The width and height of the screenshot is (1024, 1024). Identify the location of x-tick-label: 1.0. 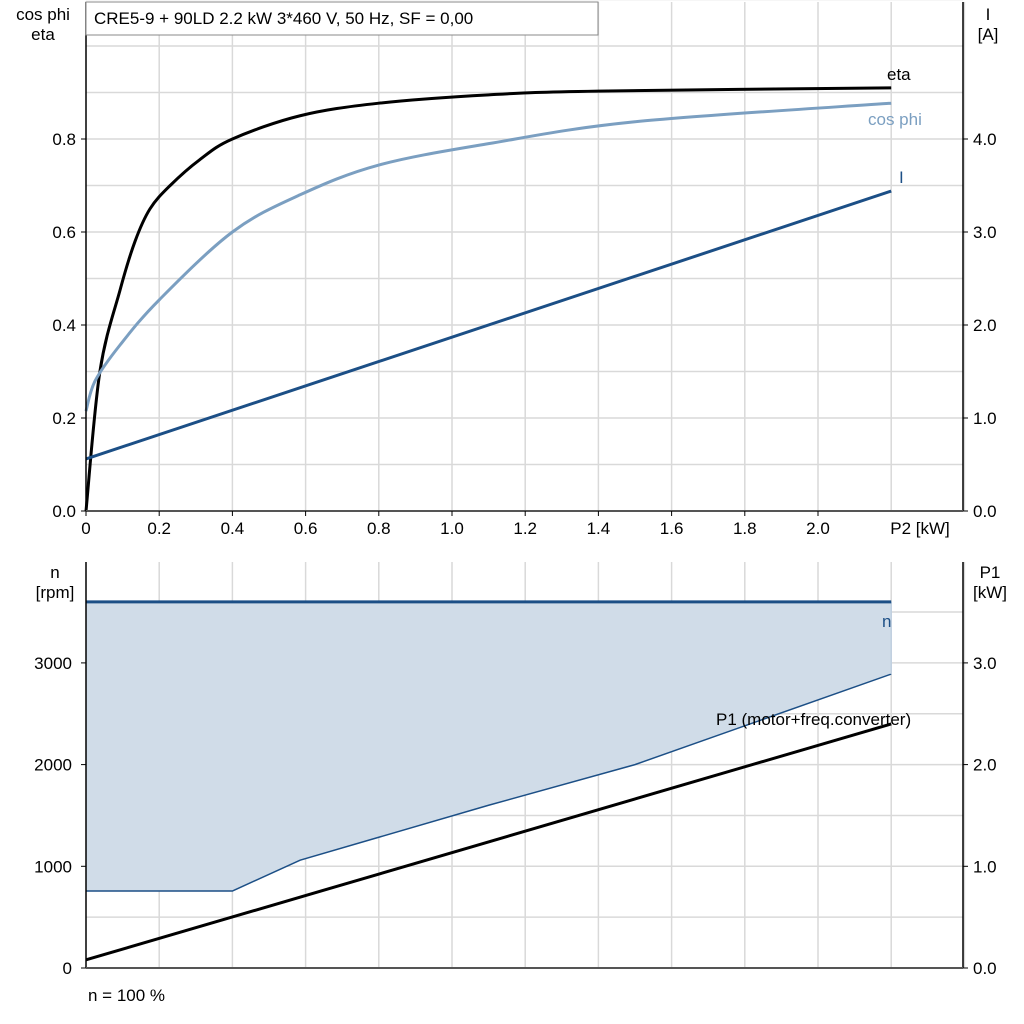
(452, 528).